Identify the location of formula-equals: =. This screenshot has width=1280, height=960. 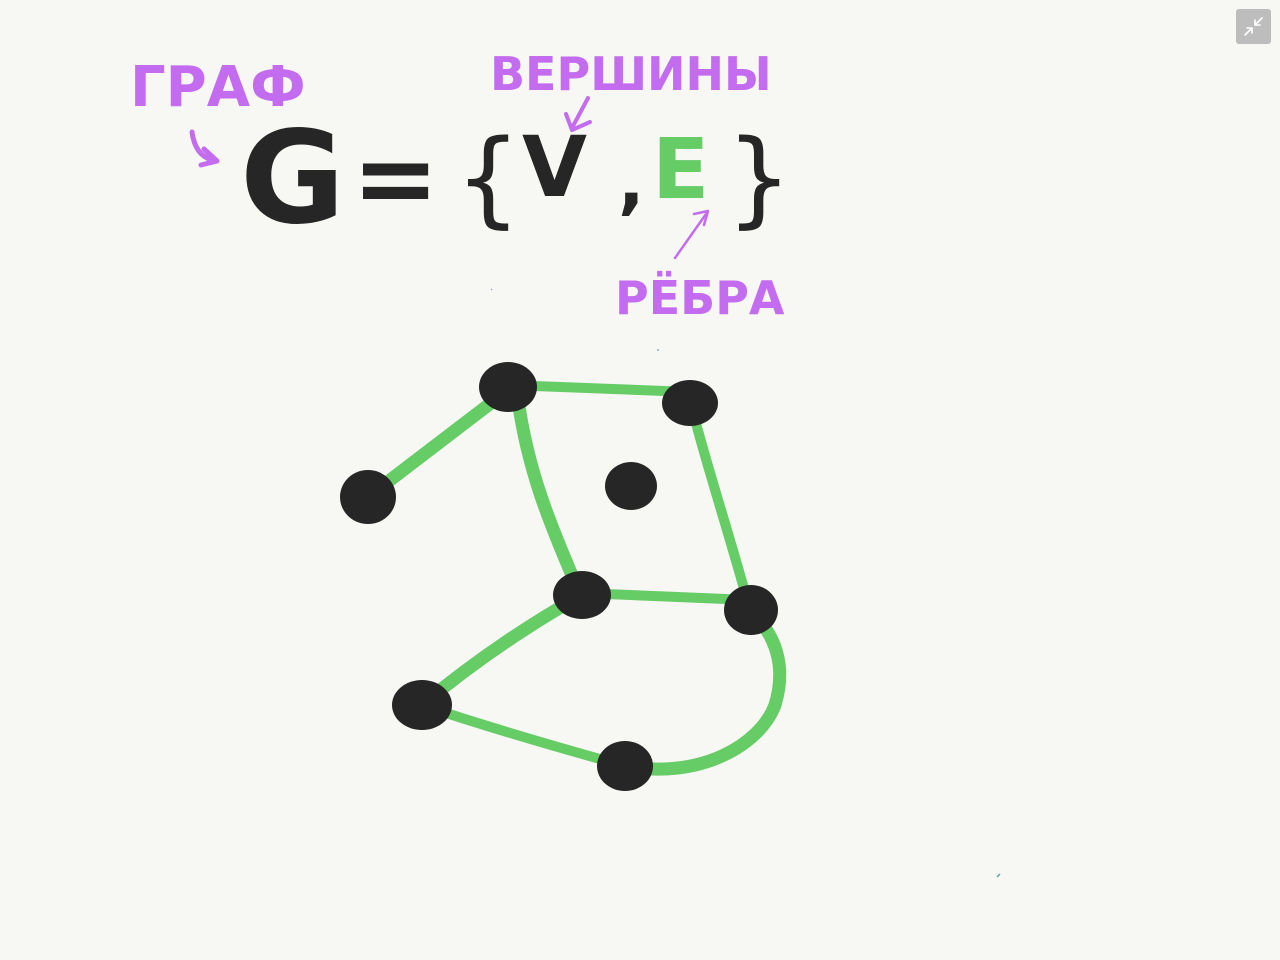
(395, 178).